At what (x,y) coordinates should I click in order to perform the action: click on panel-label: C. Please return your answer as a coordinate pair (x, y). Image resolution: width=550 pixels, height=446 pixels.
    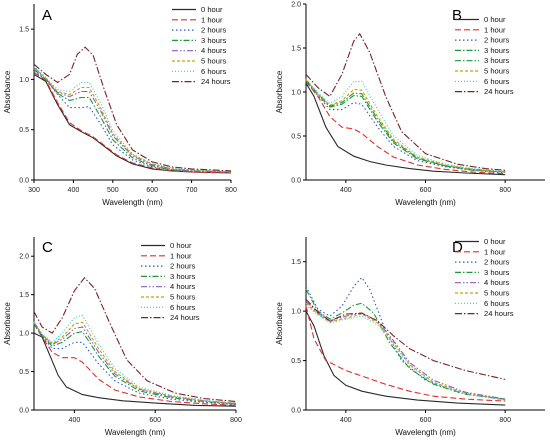
    Looking at the image, I should click on (47, 247).